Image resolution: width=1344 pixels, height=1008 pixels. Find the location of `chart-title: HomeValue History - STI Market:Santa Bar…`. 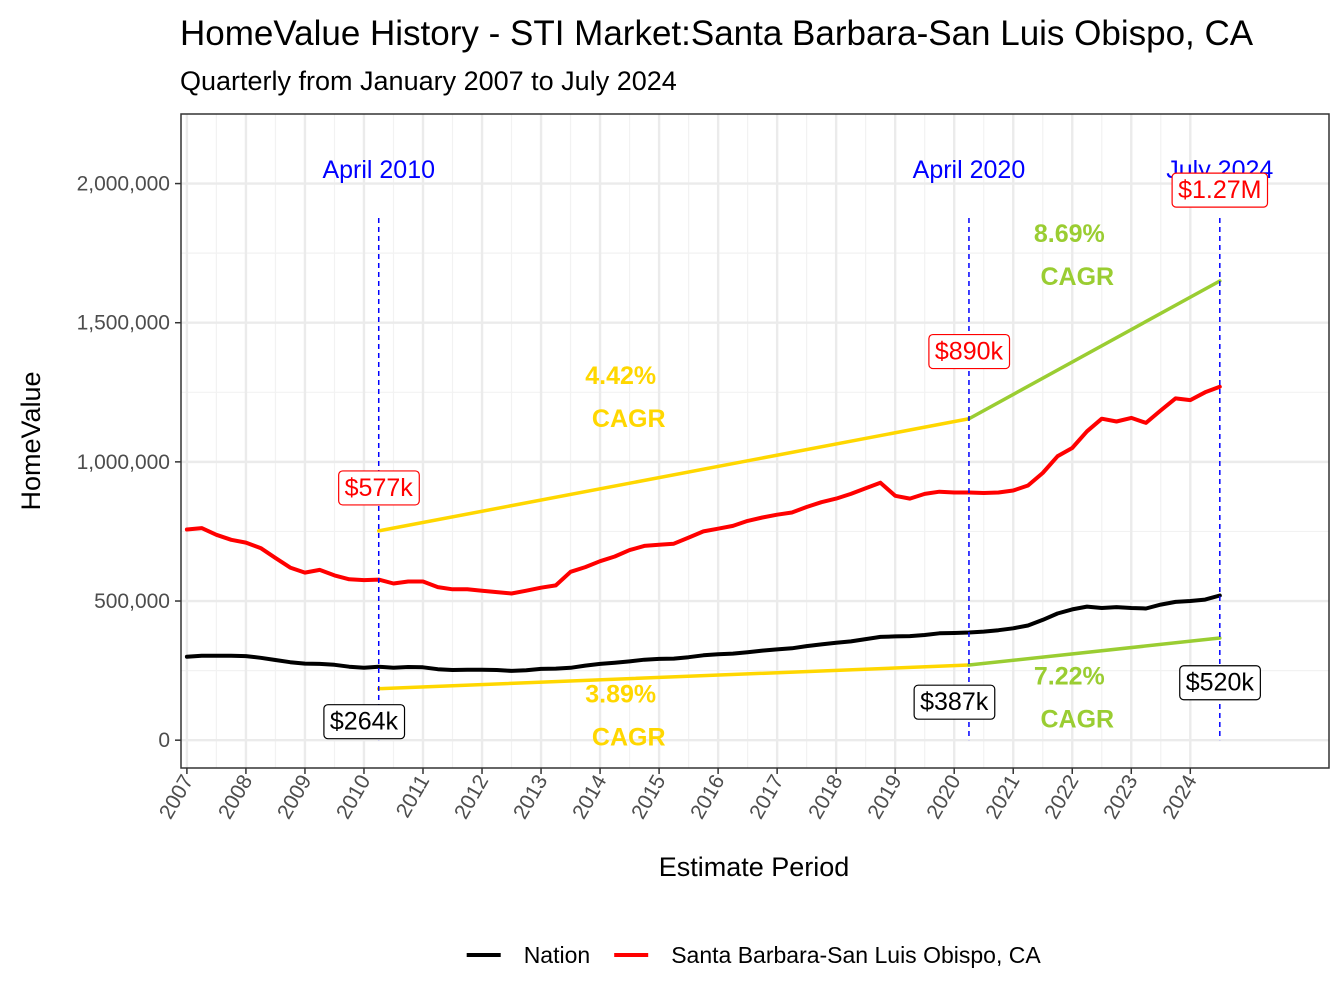

chart-title: HomeValue History - STI Market:Santa Bar… is located at coordinates (717, 33).